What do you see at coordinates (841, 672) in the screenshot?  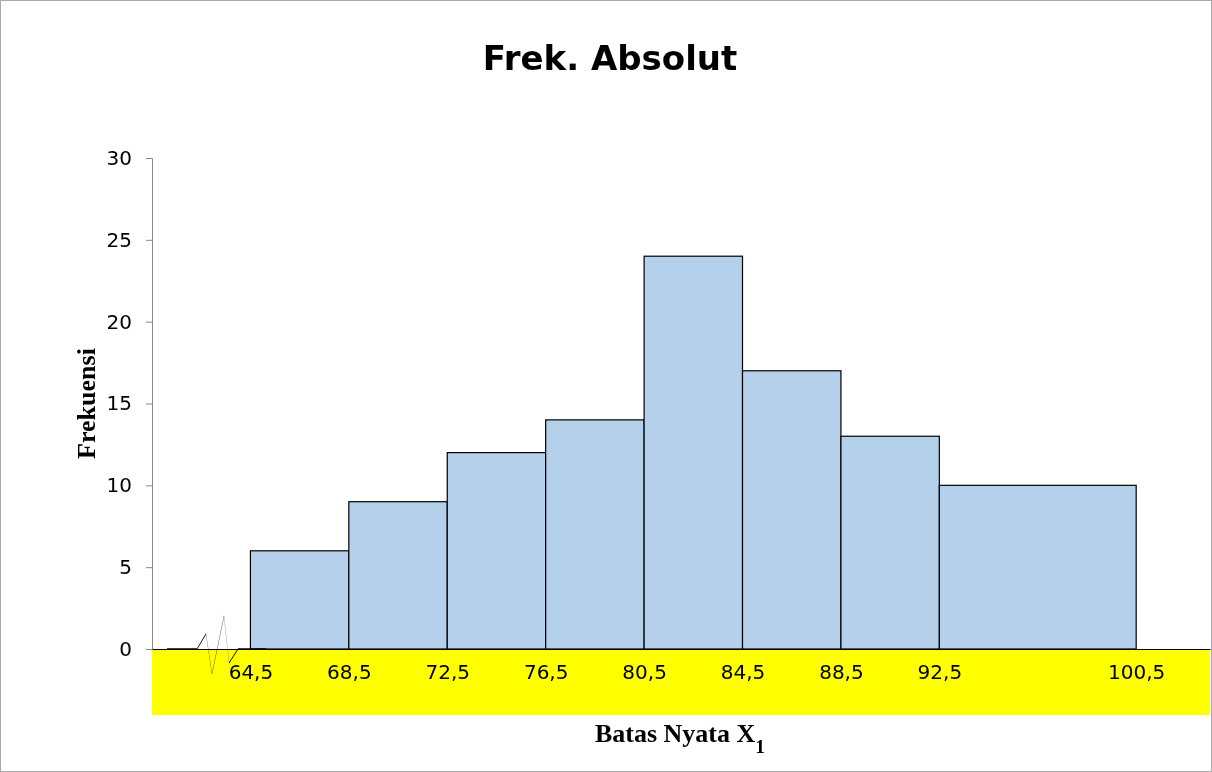 I see `x-tick-label: 88,5` at bounding box center [841, 672].